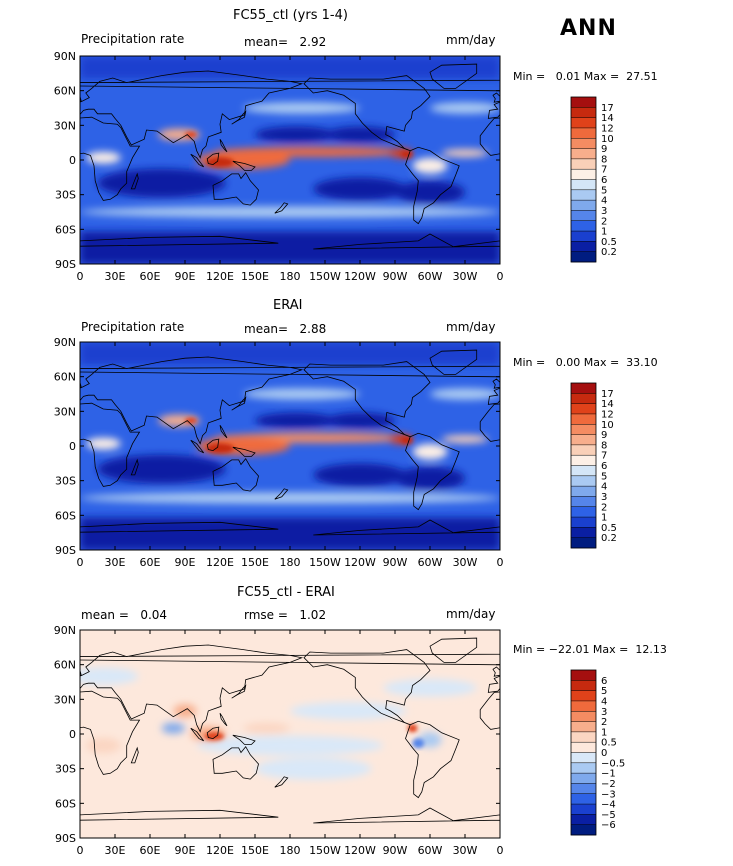  What do you see at coordinates (286, 592) in the screenshot?
I see `panel-title-diff: FC55_ctl - ERAI` at bounding box center [286, 592].